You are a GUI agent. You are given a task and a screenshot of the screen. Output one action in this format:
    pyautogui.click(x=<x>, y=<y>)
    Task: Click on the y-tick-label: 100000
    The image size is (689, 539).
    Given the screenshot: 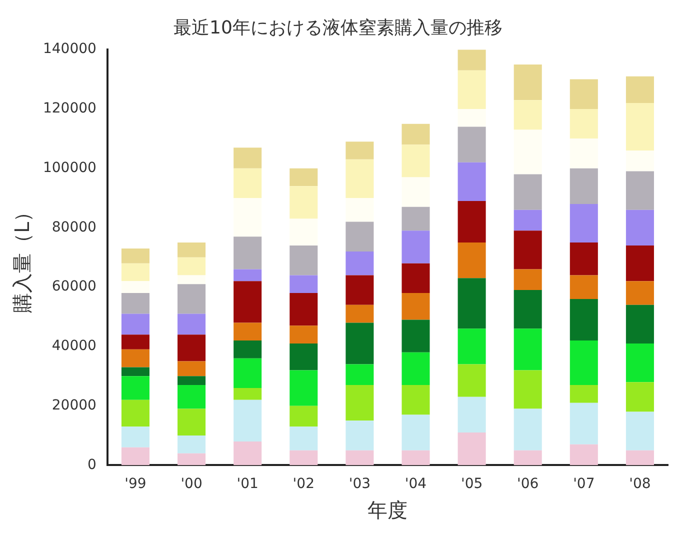 What is the action you would take?
    pyautogui.click(x=69, y=168)
    